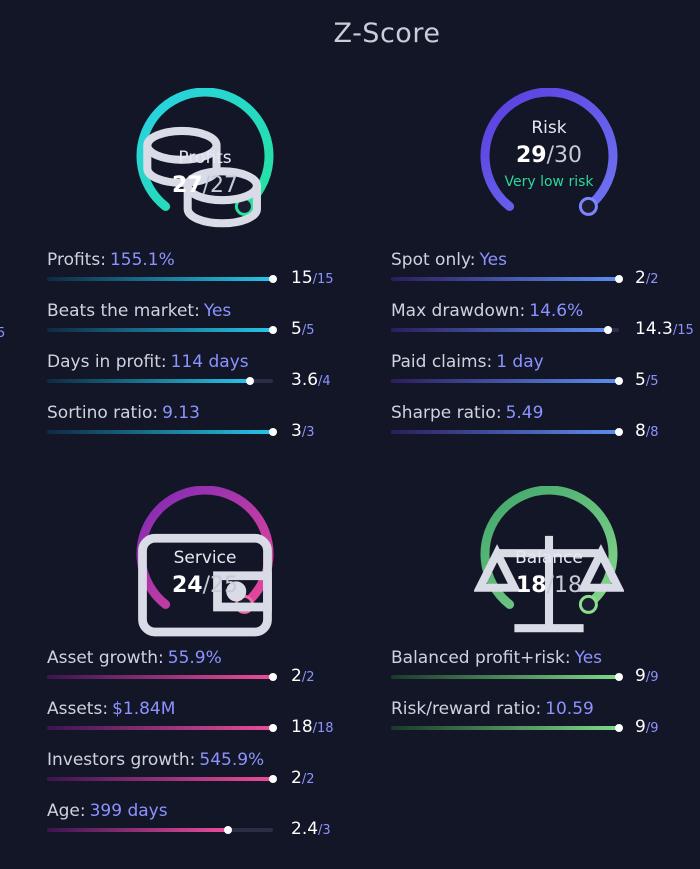 The width and height of the screenshot is (700, 869). What do you see at coordinates (308, 779) in the screenshot?
I see `metric-score-max: /2` at bounding box center [308, 779].